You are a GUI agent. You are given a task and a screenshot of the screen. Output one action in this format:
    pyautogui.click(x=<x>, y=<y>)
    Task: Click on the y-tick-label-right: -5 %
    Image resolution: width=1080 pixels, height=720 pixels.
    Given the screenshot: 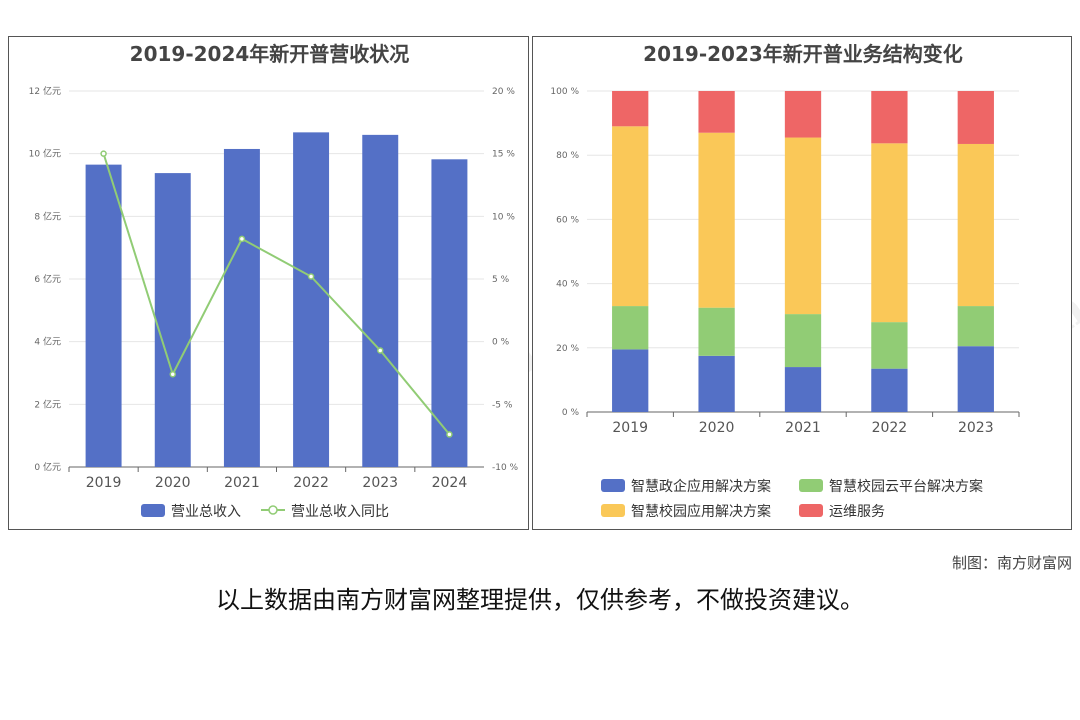 What is the action you would take?
    pyautogui.click(x=502, y=405)
    